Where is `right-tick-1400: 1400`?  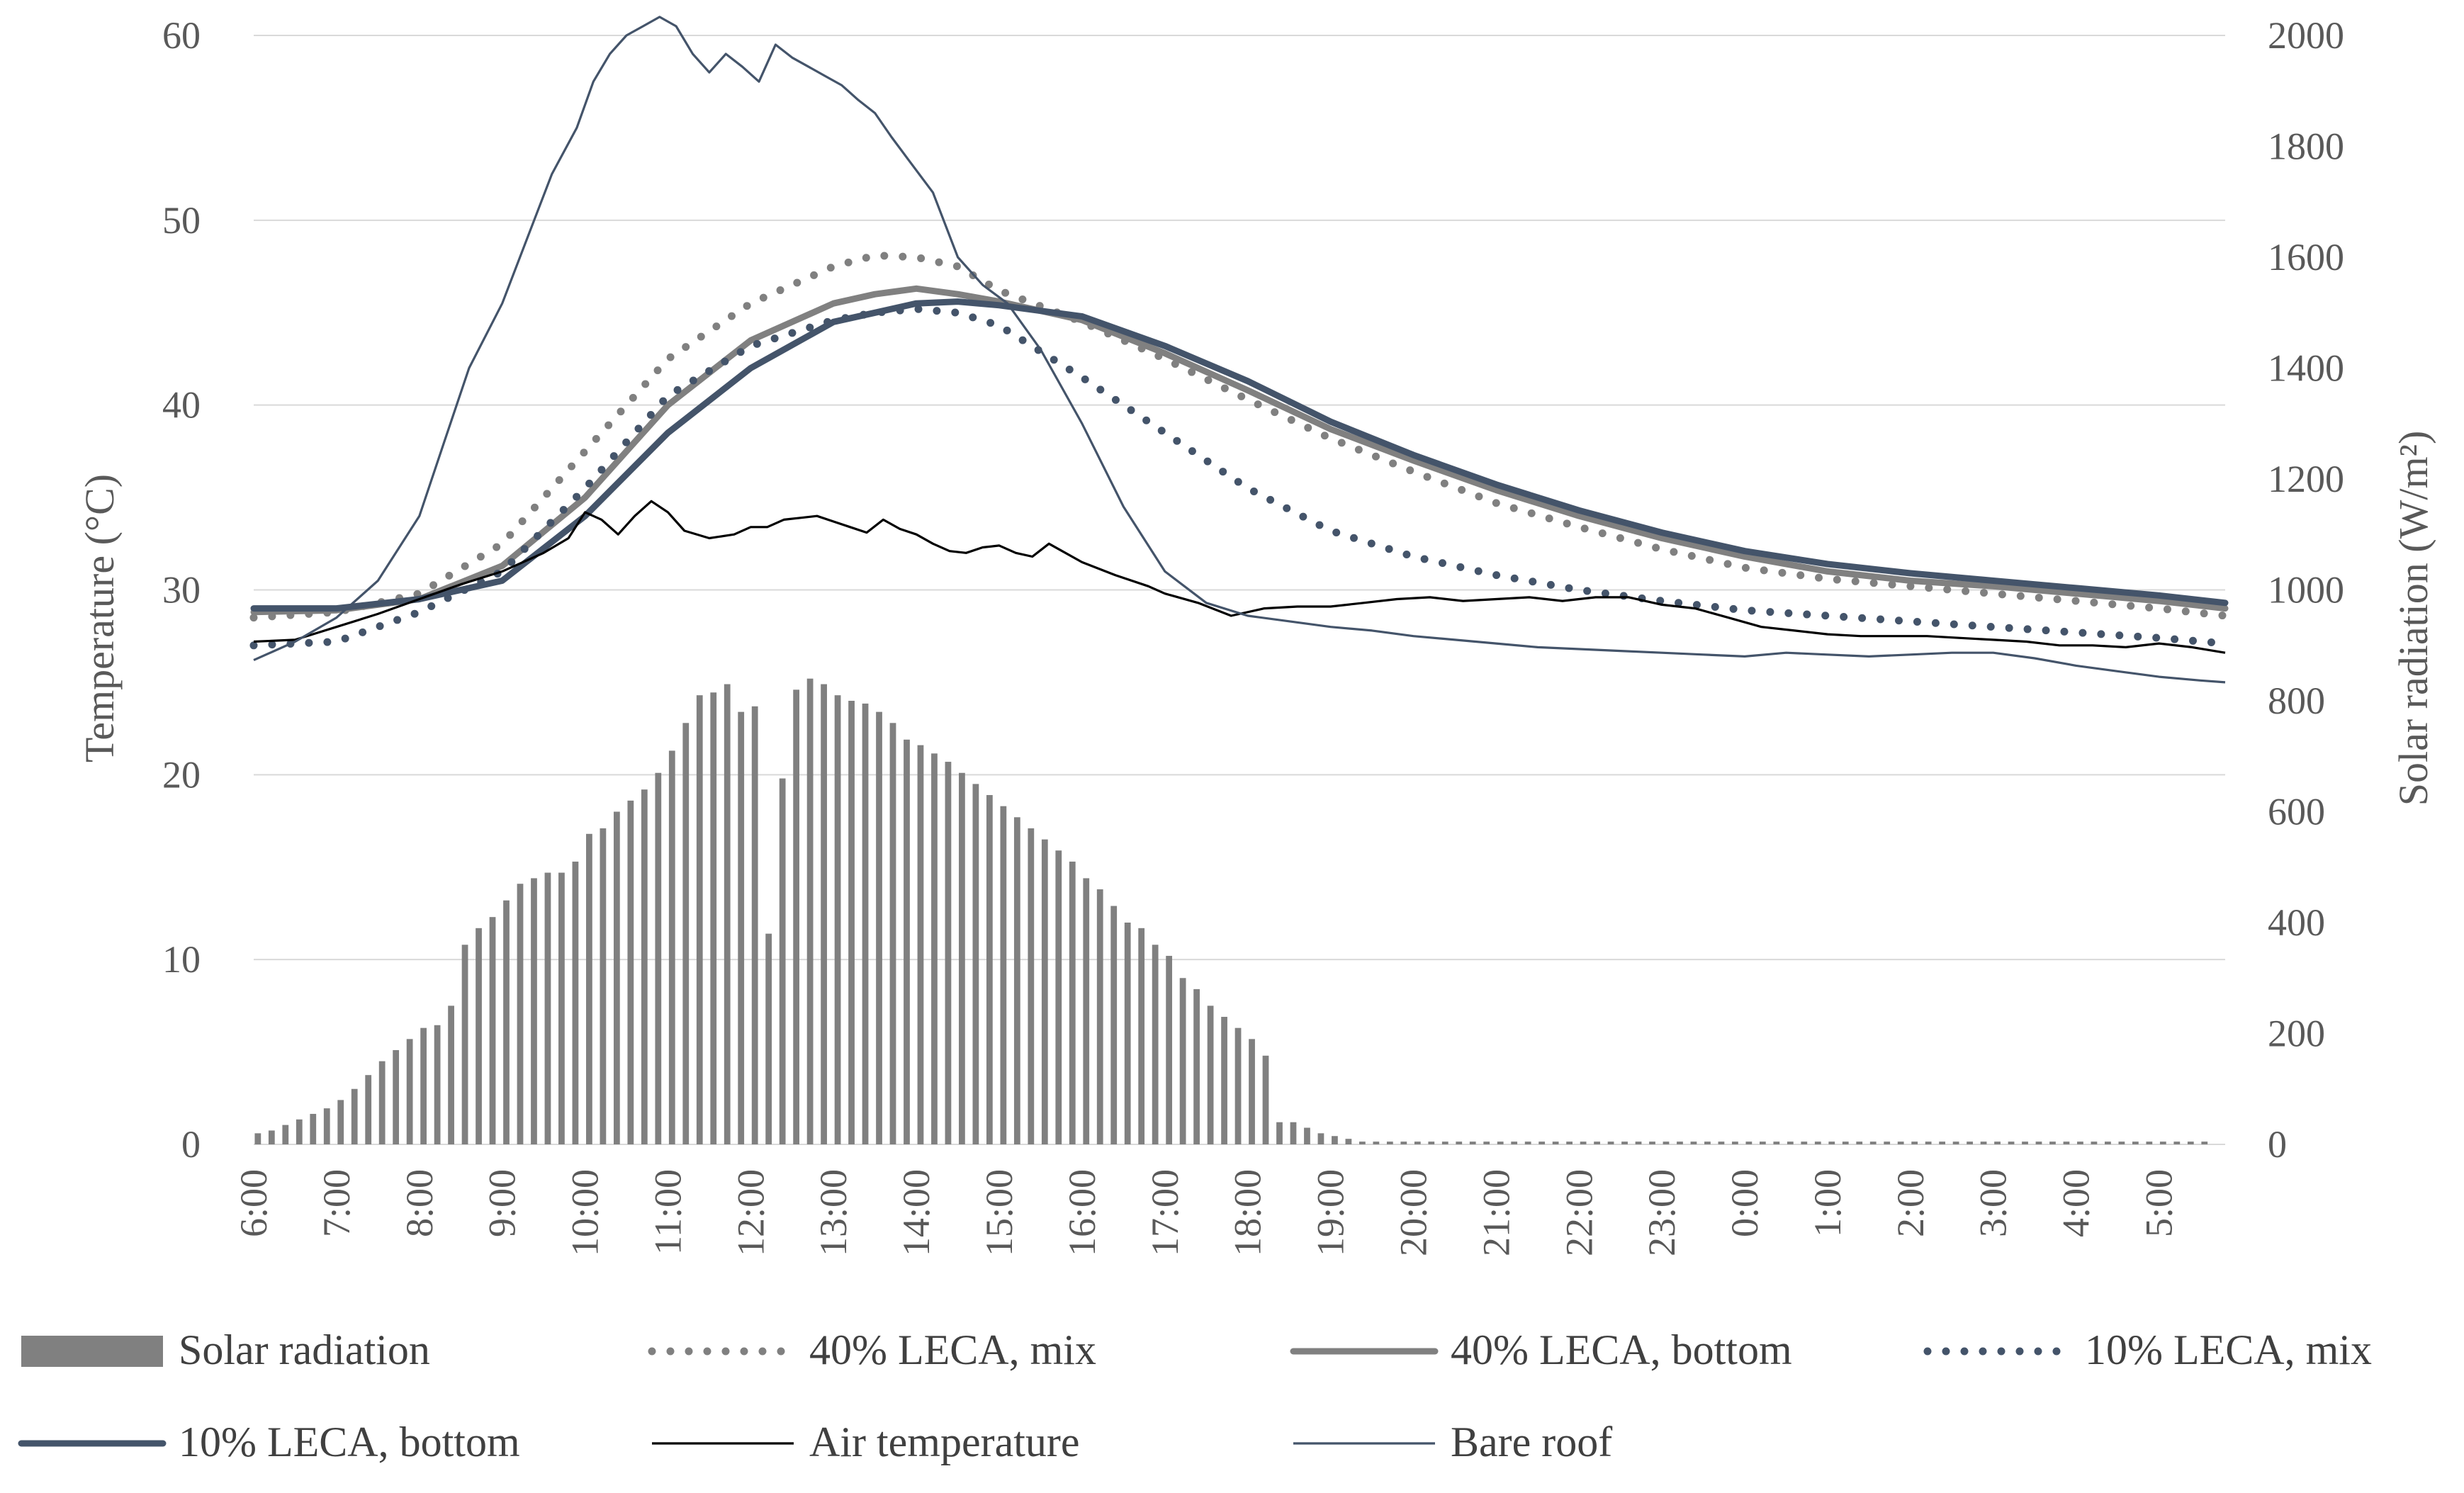
right-tick-1400: 1400 is located at coordinates (2306, 368).